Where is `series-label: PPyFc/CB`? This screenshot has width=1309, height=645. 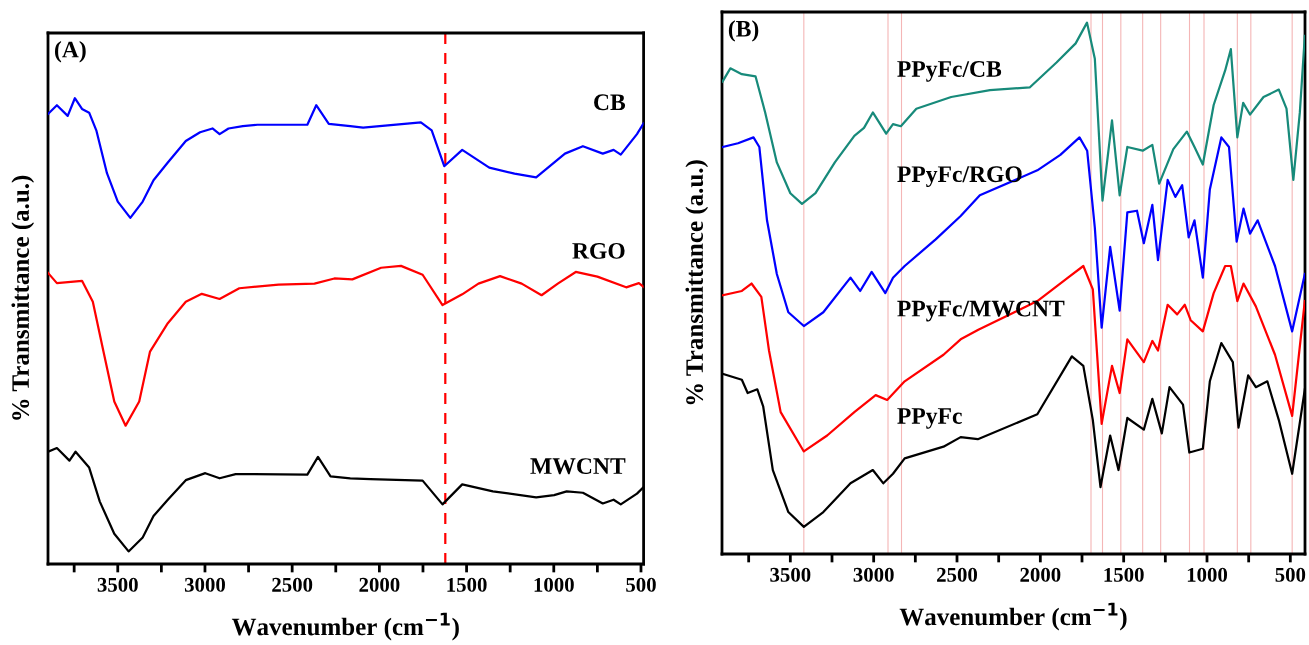
series-label: PPyFc/CB is located at coordinates (949, 71).